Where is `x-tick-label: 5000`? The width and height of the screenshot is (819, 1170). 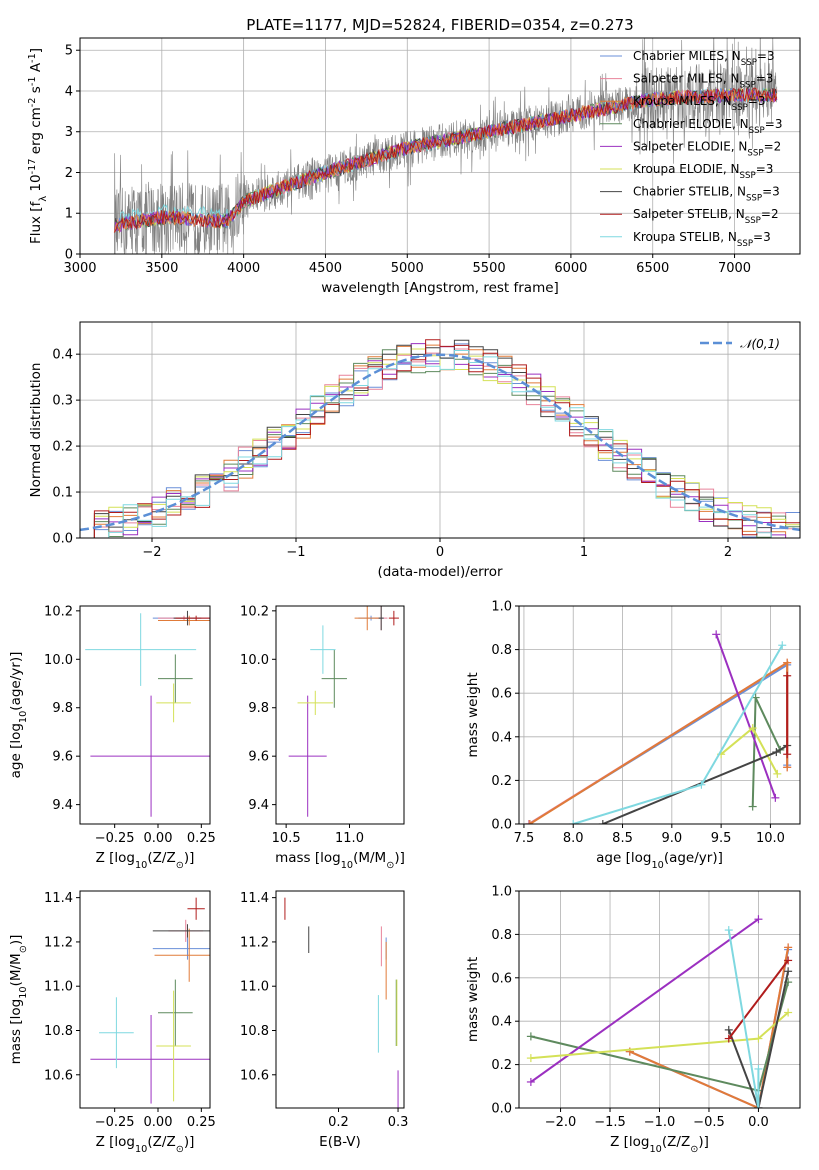 x-tick-label: 5000 is located at coordinates (407, 268).